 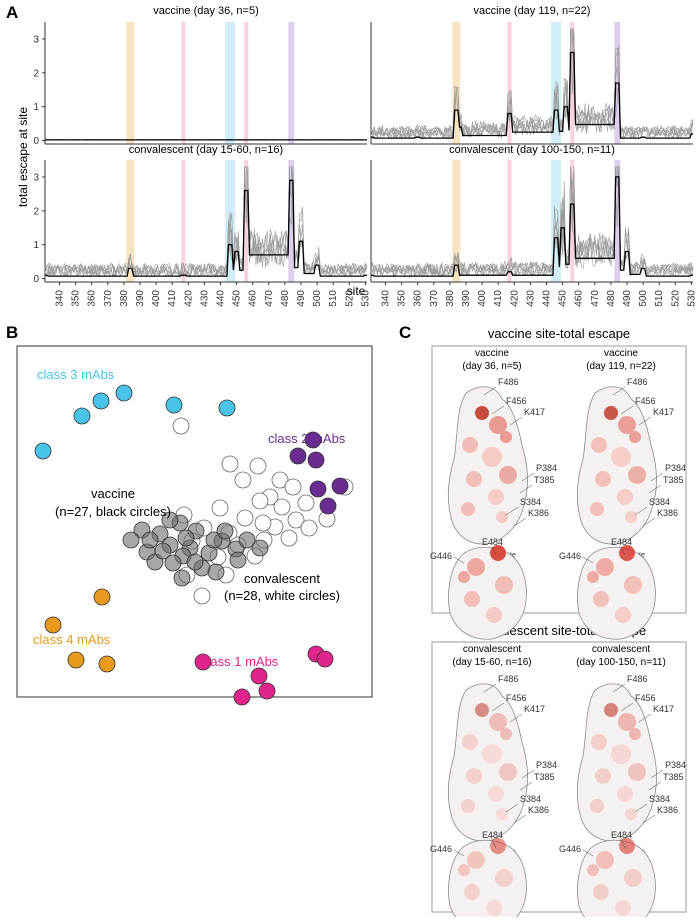 What do you see at coordinates (36, 39) in the screenshot?
I see `y-tick-label: 3` at bounding box center [36, 39].